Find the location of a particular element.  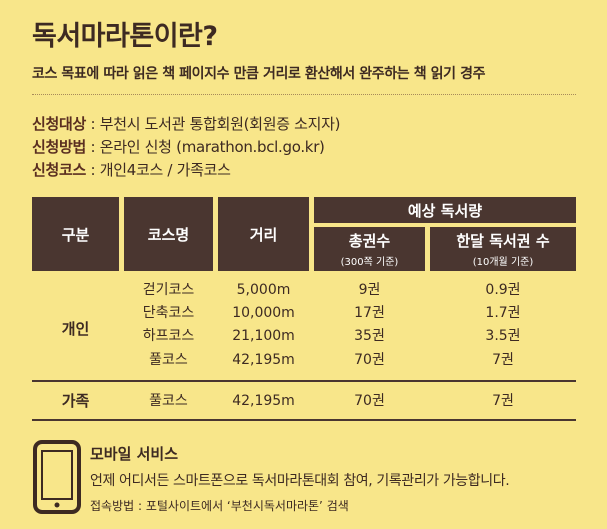

table-row: 단축코스 10,000m 17권 1.7권 is located at coordinates (304, 313).